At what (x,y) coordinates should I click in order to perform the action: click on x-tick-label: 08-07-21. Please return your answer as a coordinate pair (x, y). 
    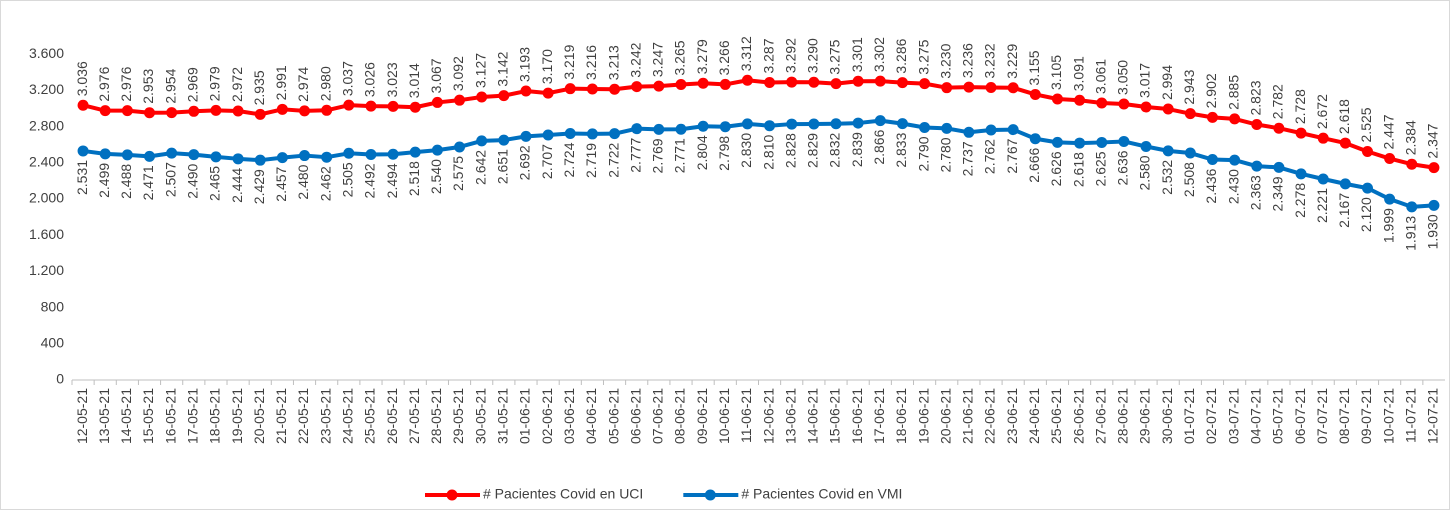
    Looking at the image, I should click on (1344, 416).